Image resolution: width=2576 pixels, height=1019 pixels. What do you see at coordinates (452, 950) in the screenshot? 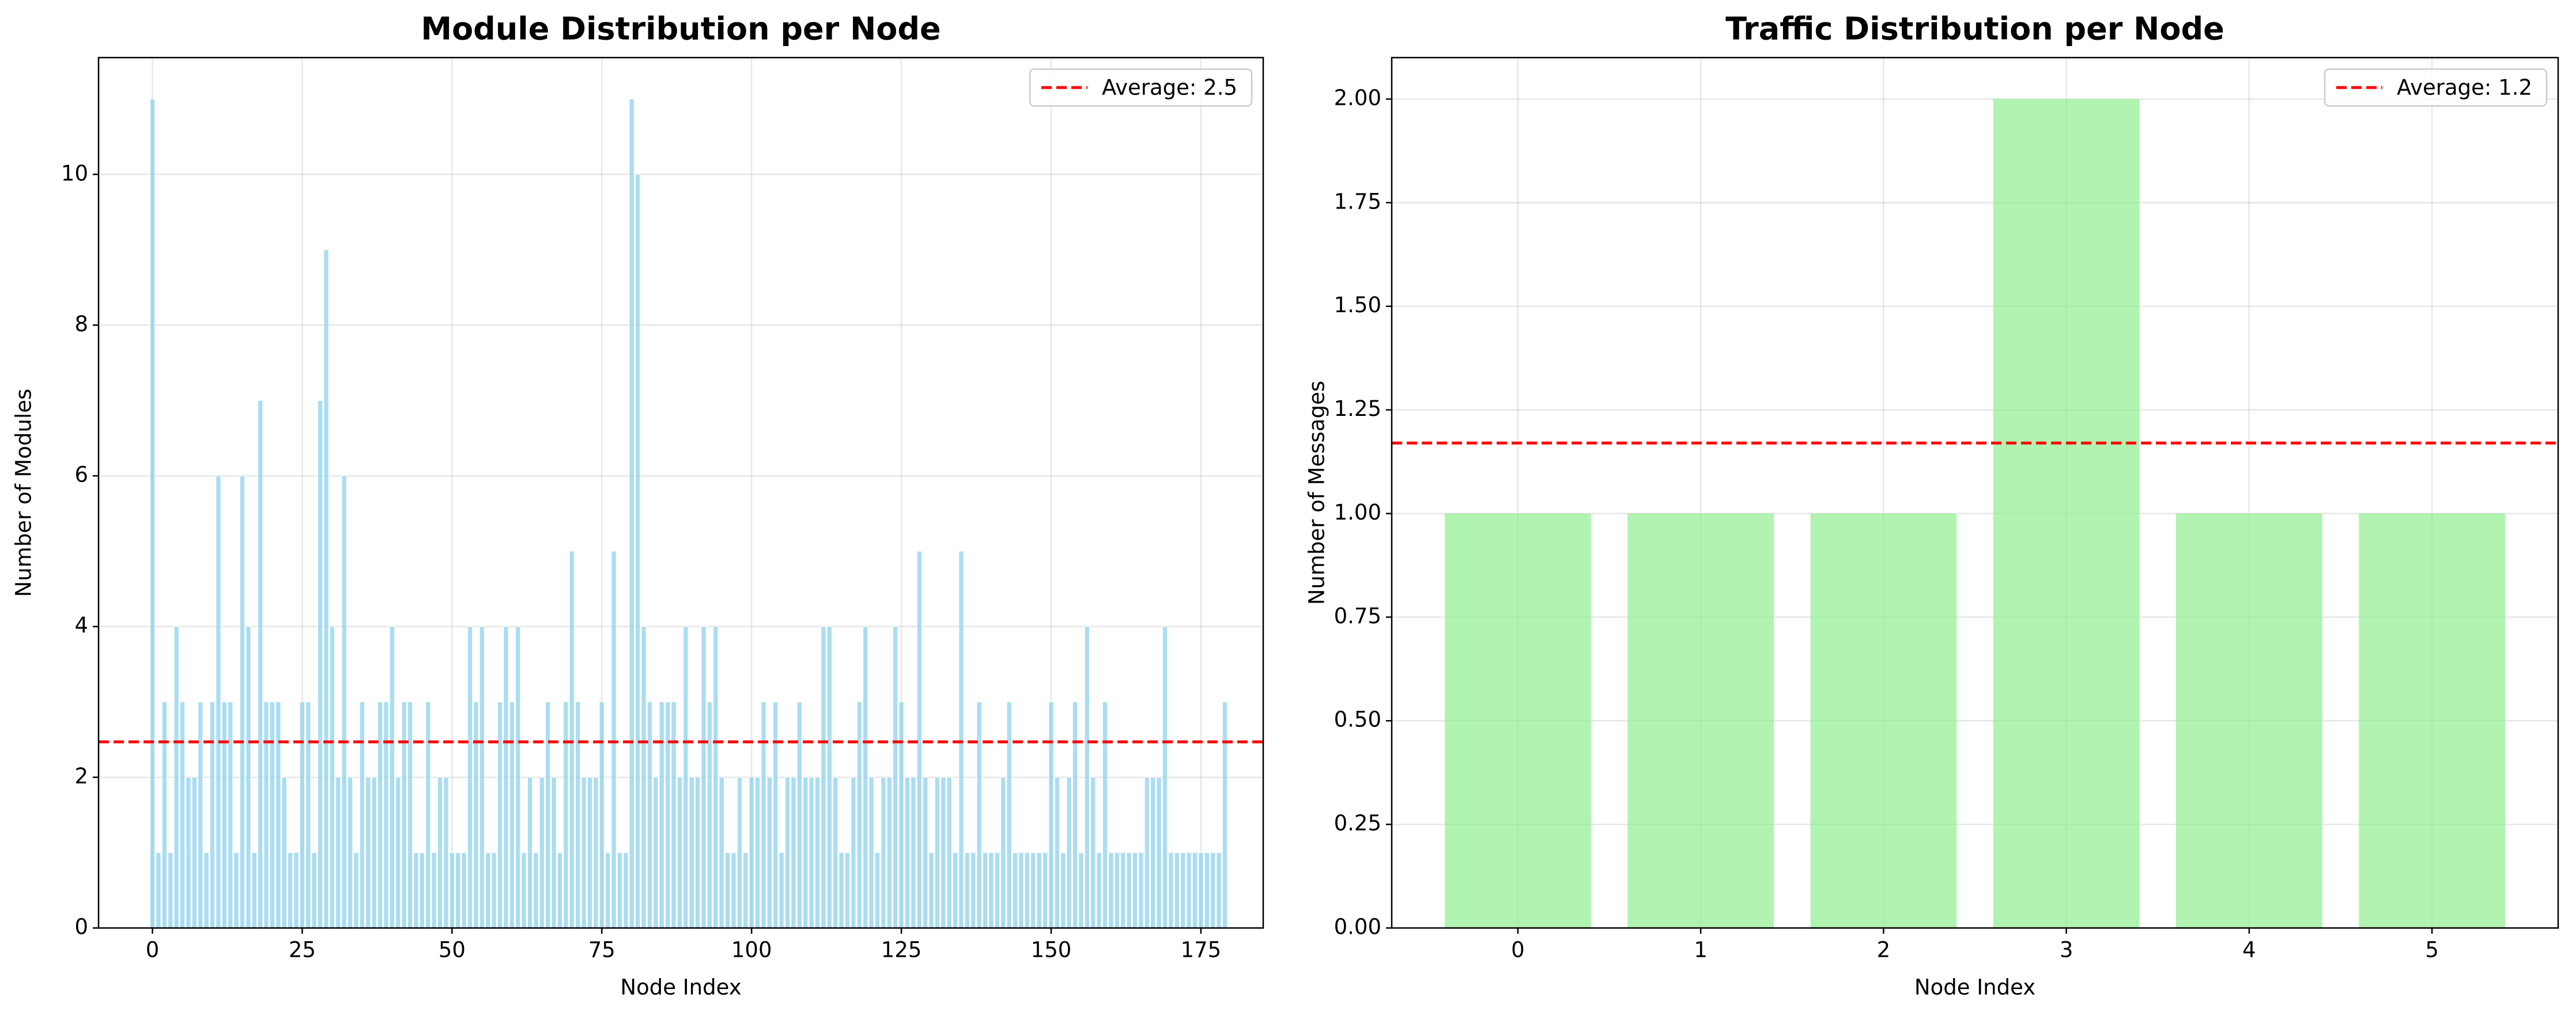
I see `x-tick-label: 50` at bounding box center [452, 950].